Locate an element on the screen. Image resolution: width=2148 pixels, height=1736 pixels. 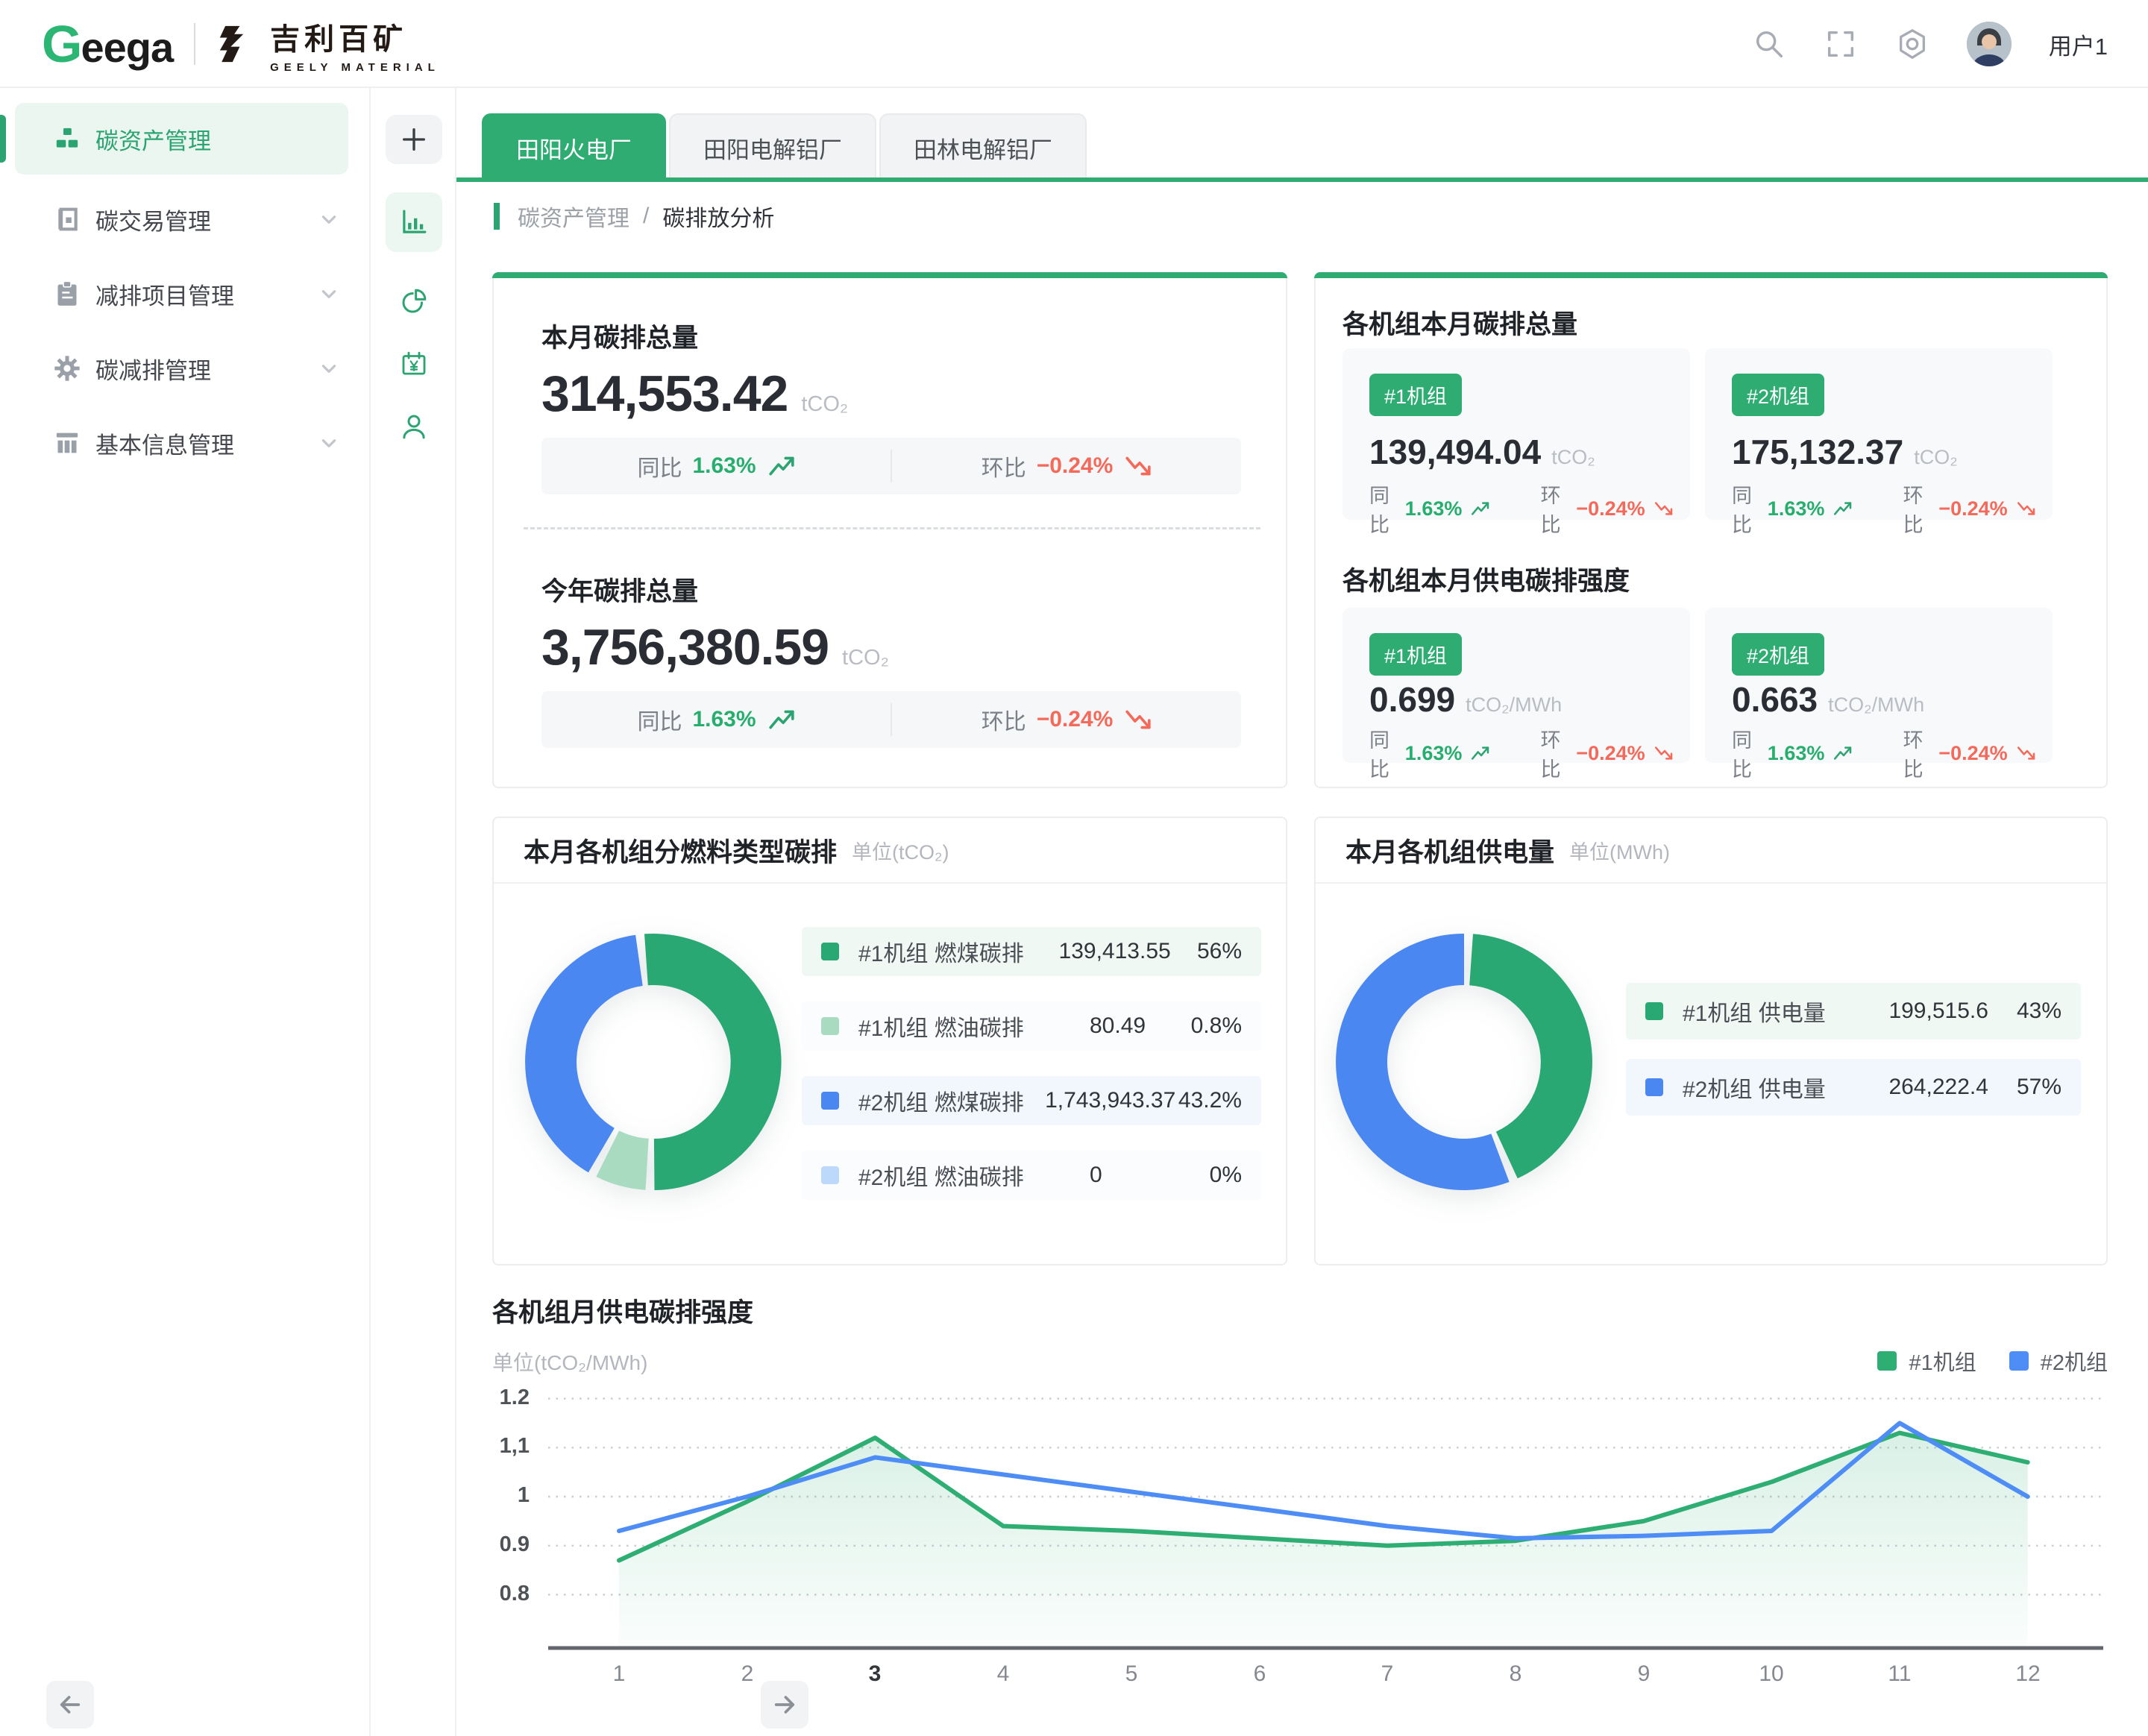
user-icon is located at coordinates (414, 427).